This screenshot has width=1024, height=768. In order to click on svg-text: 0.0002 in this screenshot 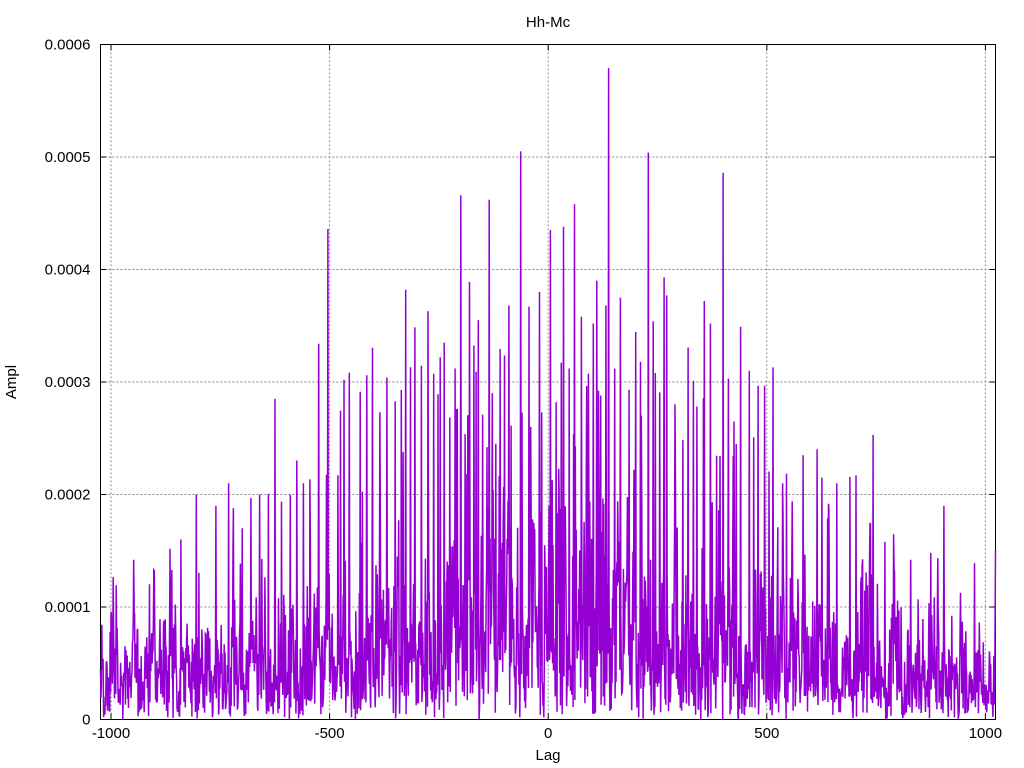, I will do `click(68, 494)`.